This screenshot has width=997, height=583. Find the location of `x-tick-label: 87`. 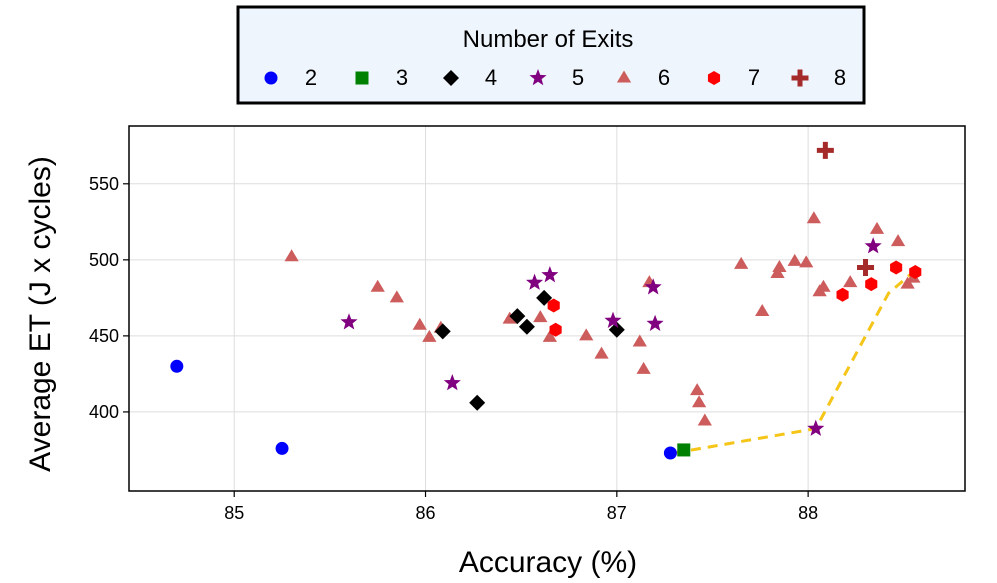

x-tick-label: 87 is located at coordinates (617, 513).